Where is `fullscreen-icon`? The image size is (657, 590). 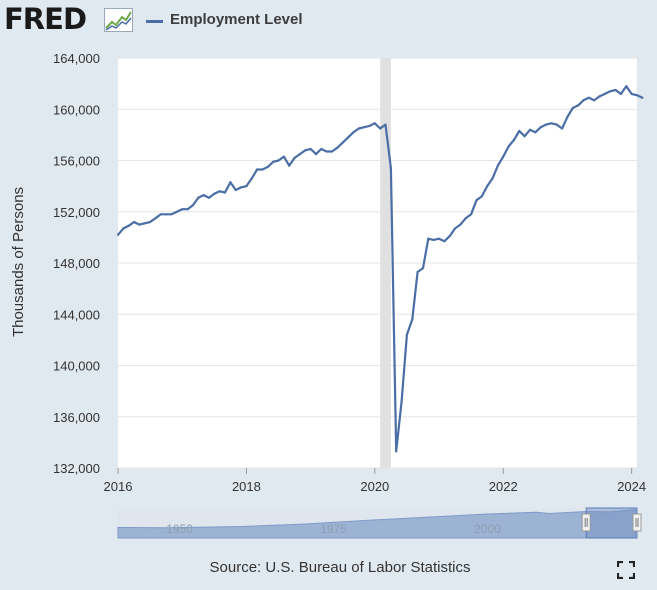
fullscreen-icon is located at coordinates (626, 570).